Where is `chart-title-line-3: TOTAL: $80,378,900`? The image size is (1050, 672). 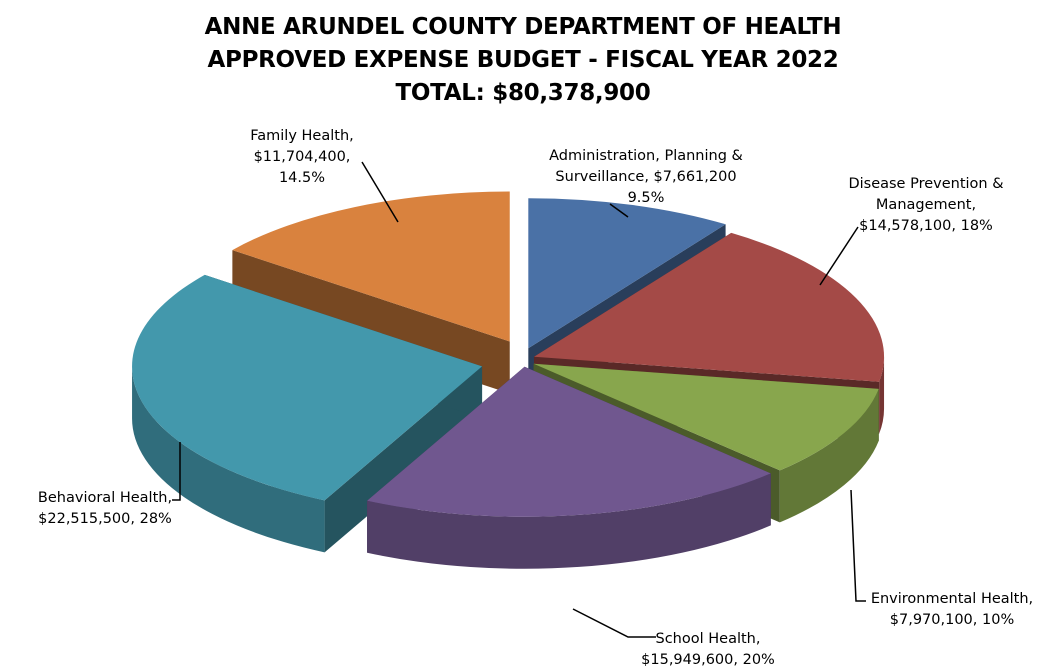
chart-title-line-3: TOTAL: $80,378,900 is located at coordinates (523, 93).